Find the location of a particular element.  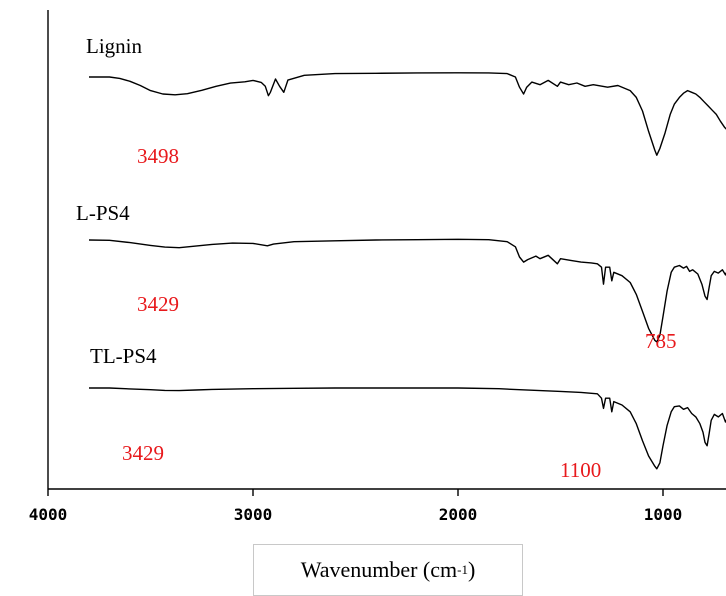

series-label-l-ps4: L-PS4 is located at coordinates (103, 213).